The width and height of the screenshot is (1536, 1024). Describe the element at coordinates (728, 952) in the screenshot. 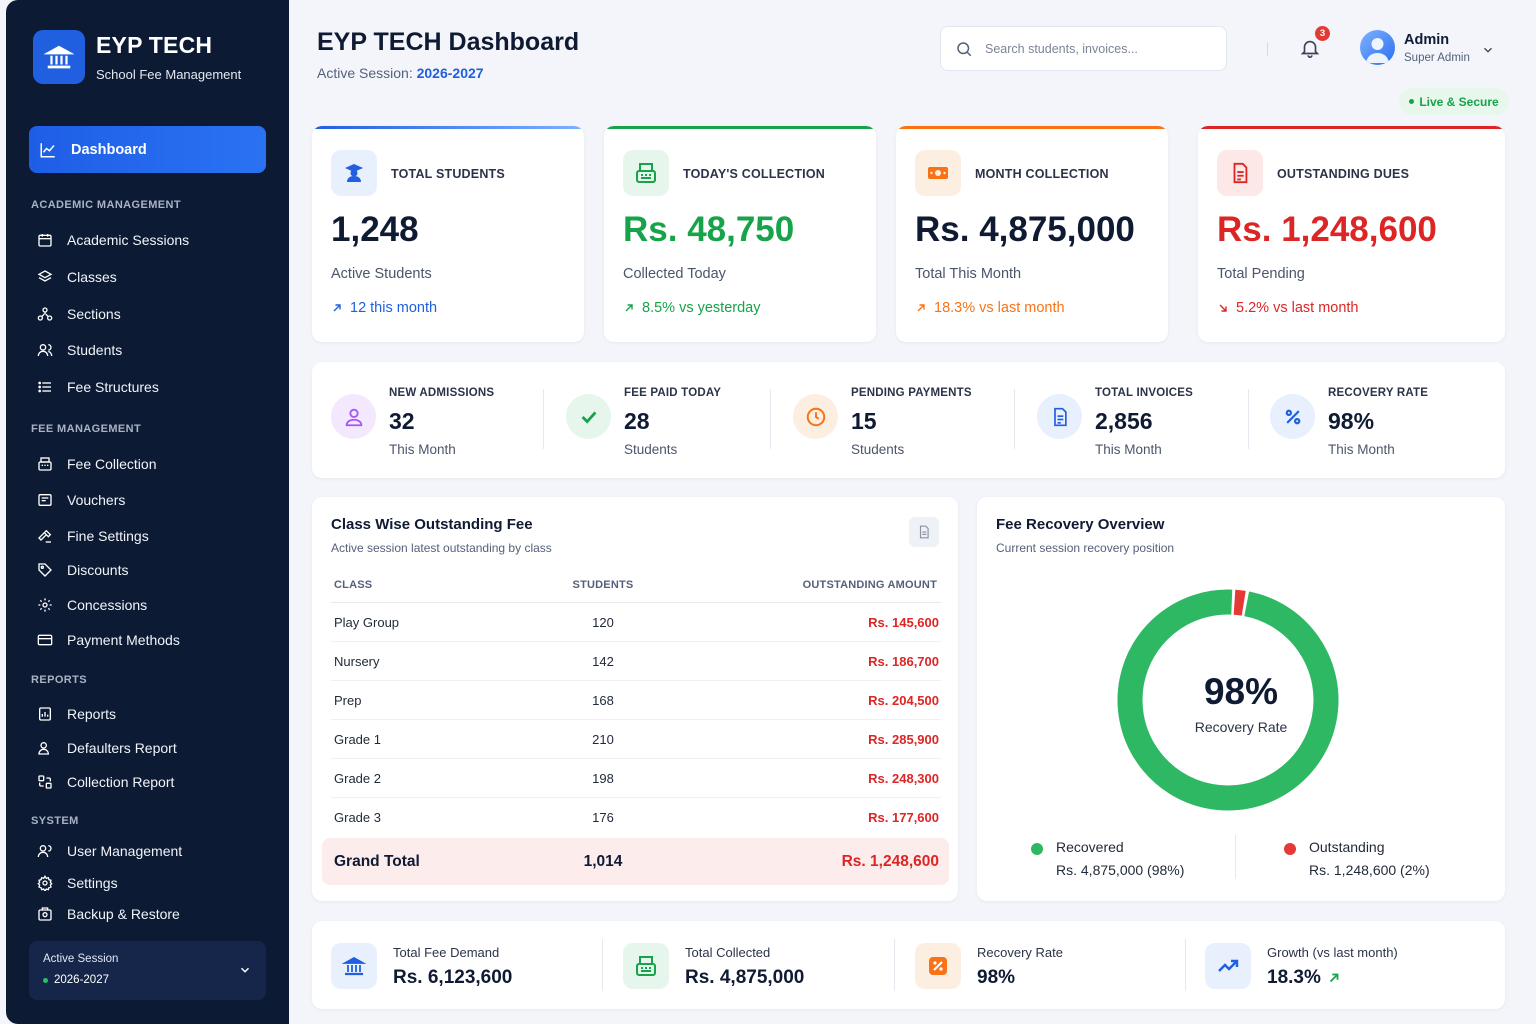

I see `summary-label: Total Collected` at that location.